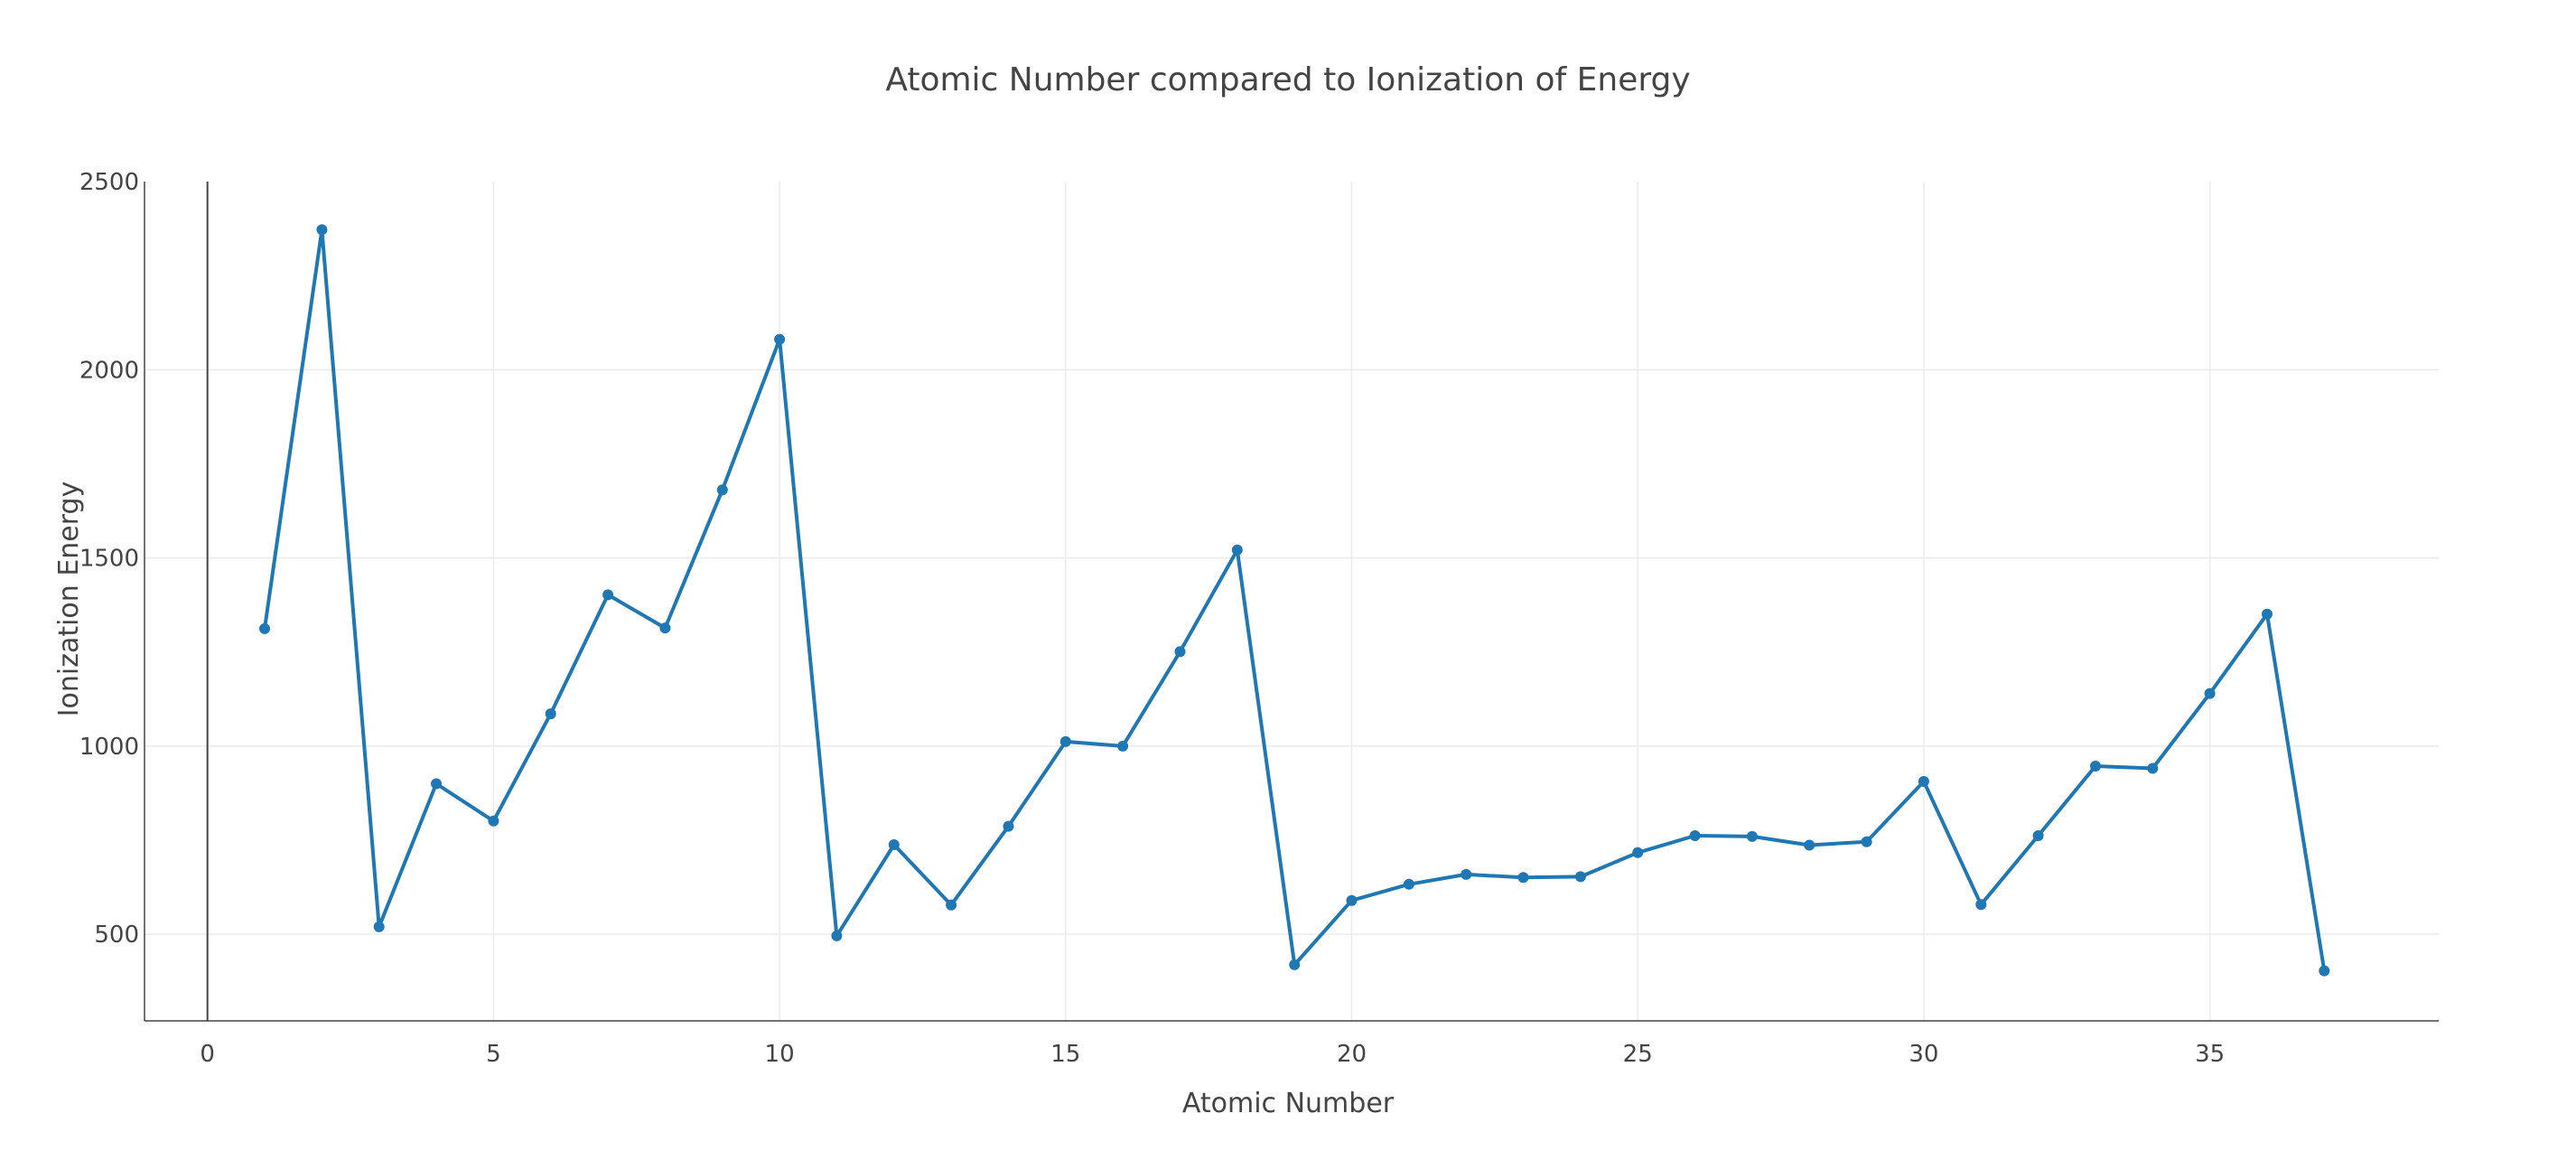  I want to click on y-tick-label: 500, so click(116, 935).